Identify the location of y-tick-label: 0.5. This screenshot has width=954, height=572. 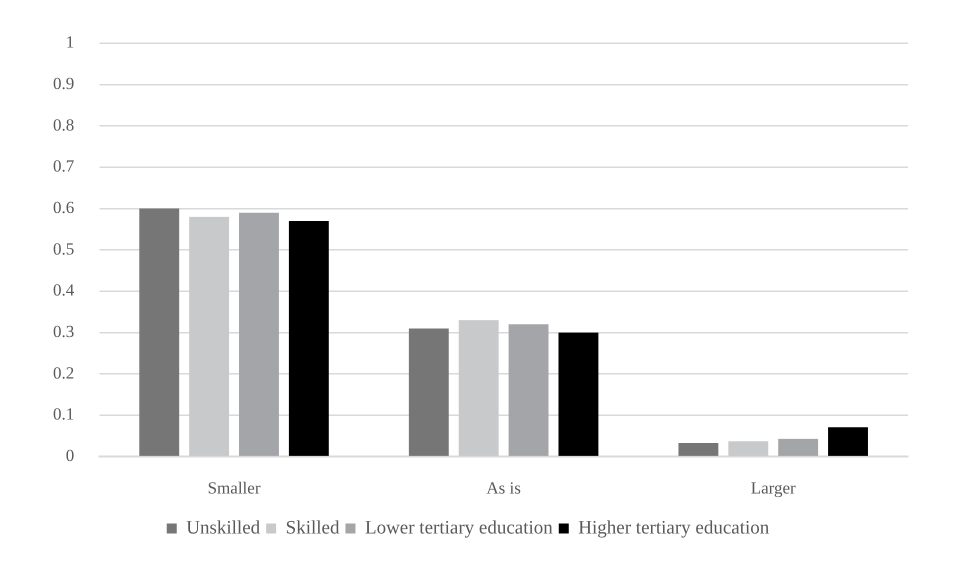
(63, 248).